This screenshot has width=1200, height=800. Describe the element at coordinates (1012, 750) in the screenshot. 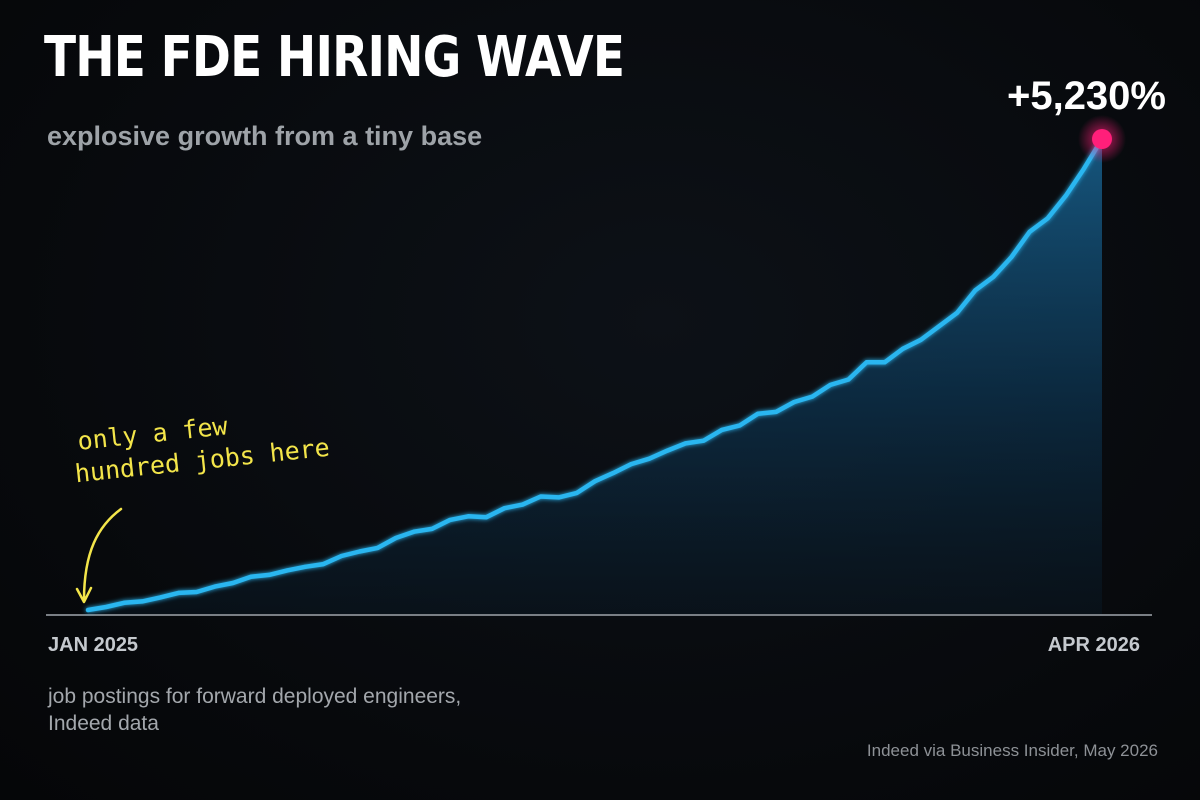

I see `source-note: Indeed via Business Insider, May 2026` at that location.